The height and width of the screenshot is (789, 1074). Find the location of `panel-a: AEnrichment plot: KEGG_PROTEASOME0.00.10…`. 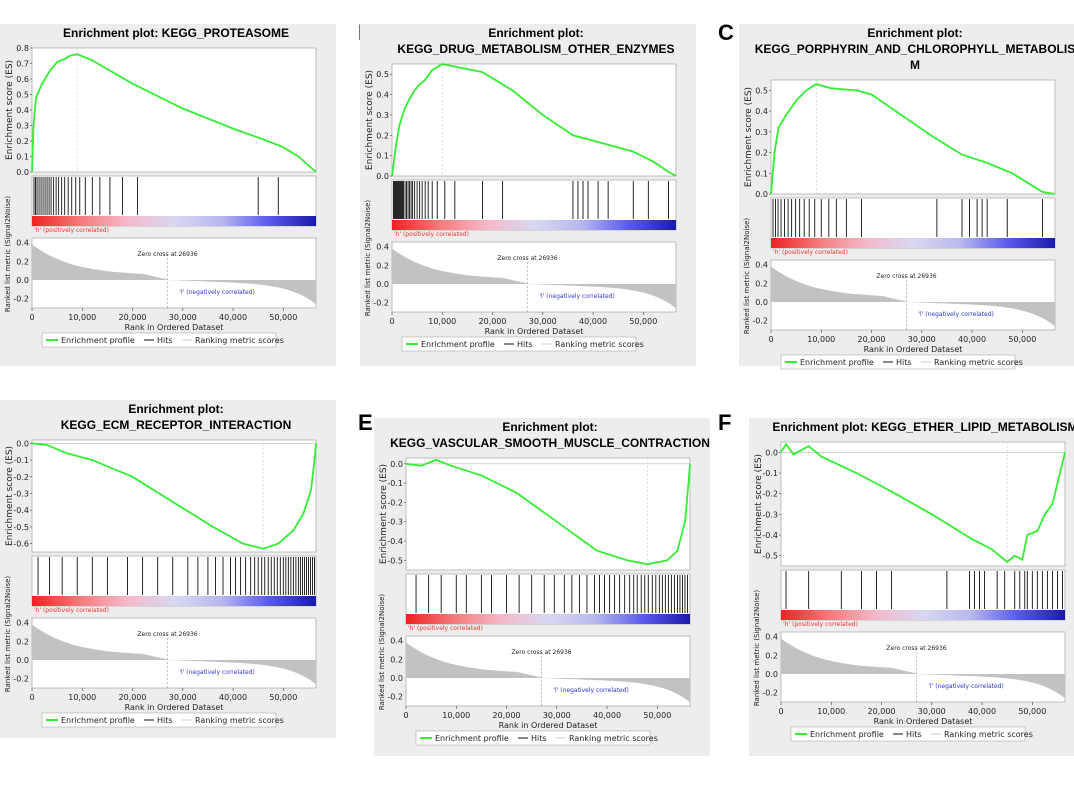

panel-a: AEnrichment plot: KEGG_PROTEASOME0.00.10… is located at coordinates (168, 193).